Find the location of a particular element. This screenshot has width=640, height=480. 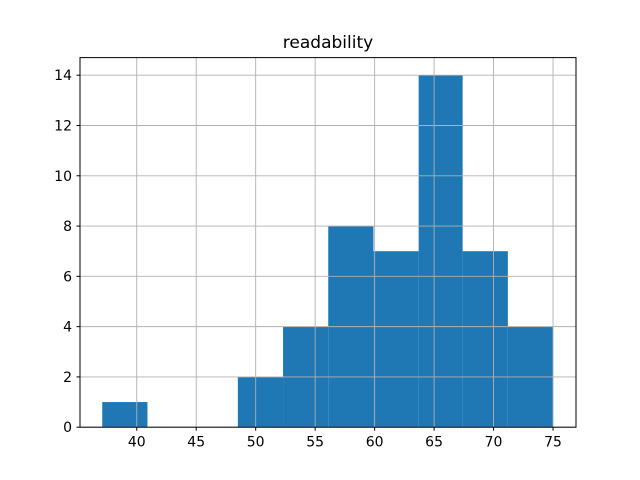

y-tick-label: 8 is located at coordinates (67, 227).